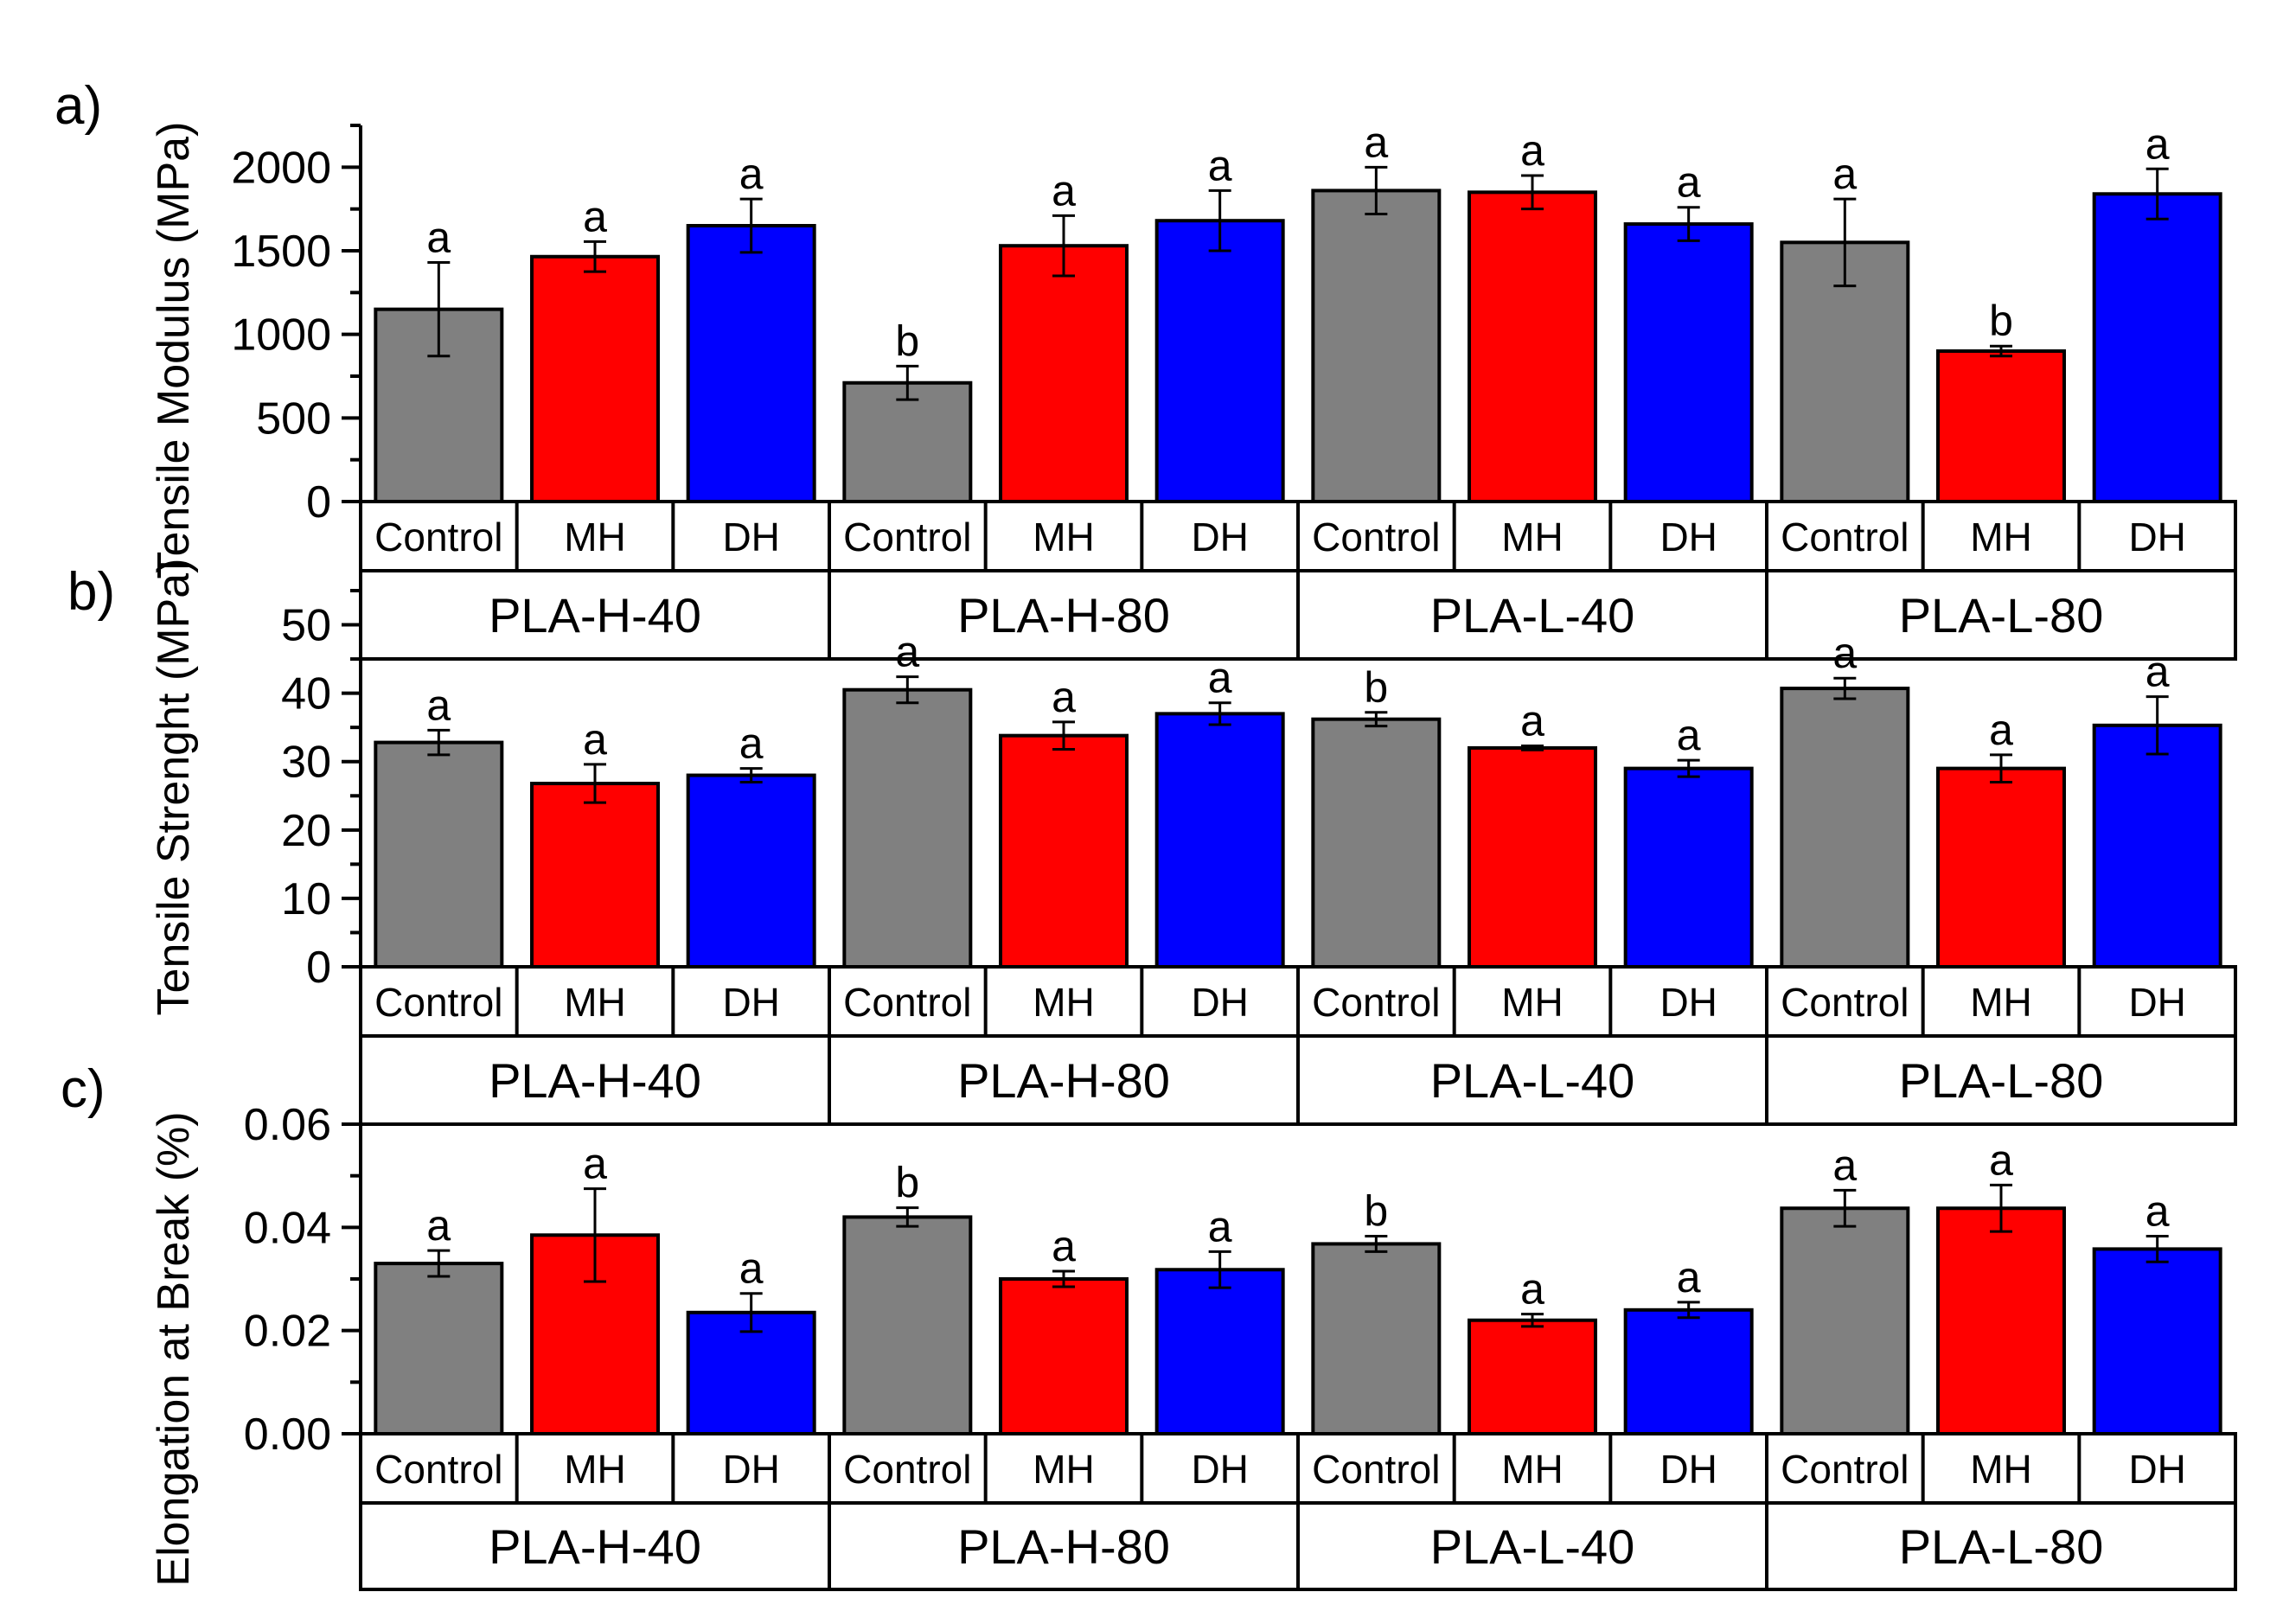  Describe the element at coordinates (306, 899) in the screenshot. I see `y-tick-label: 10` at that location.